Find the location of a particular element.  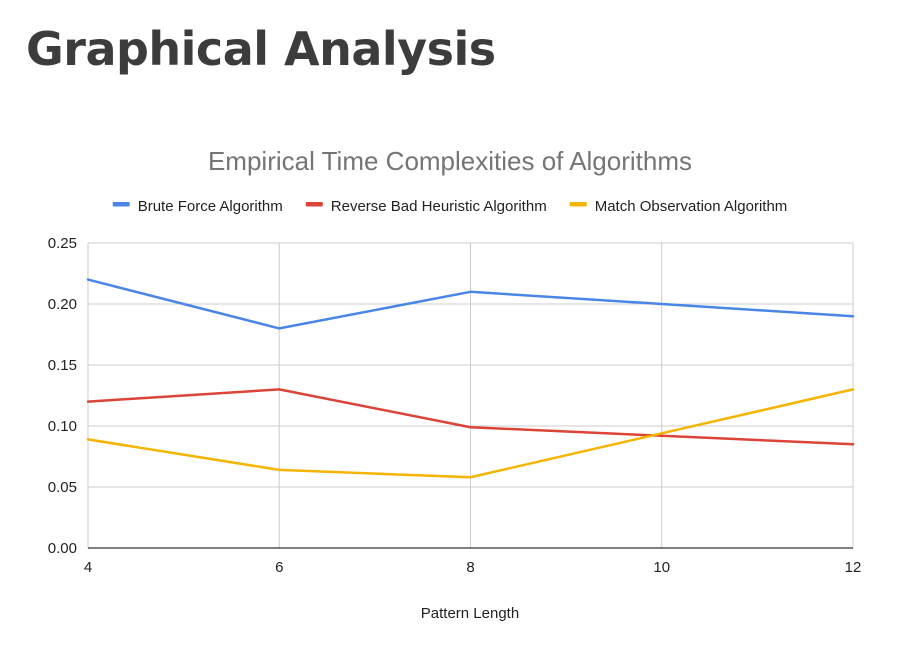

y-tick-label: 0.00 is located at coordinates (62, 548).